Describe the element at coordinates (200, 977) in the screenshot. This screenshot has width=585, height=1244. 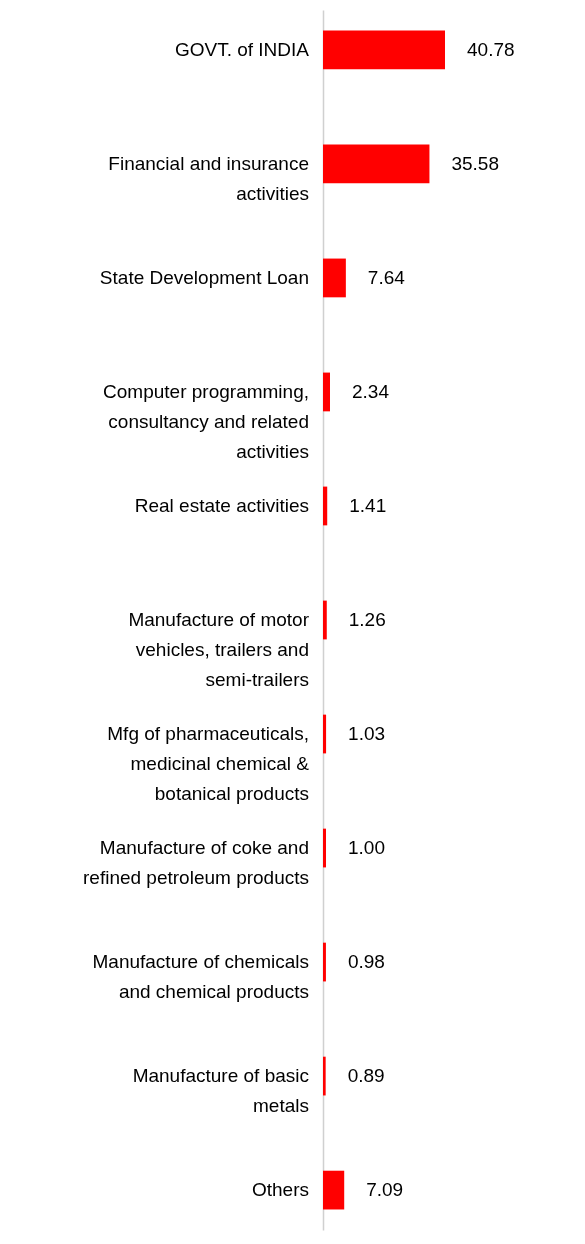
I see `y-tick-label: Manufacture of chemicals and chemical products` at that location.